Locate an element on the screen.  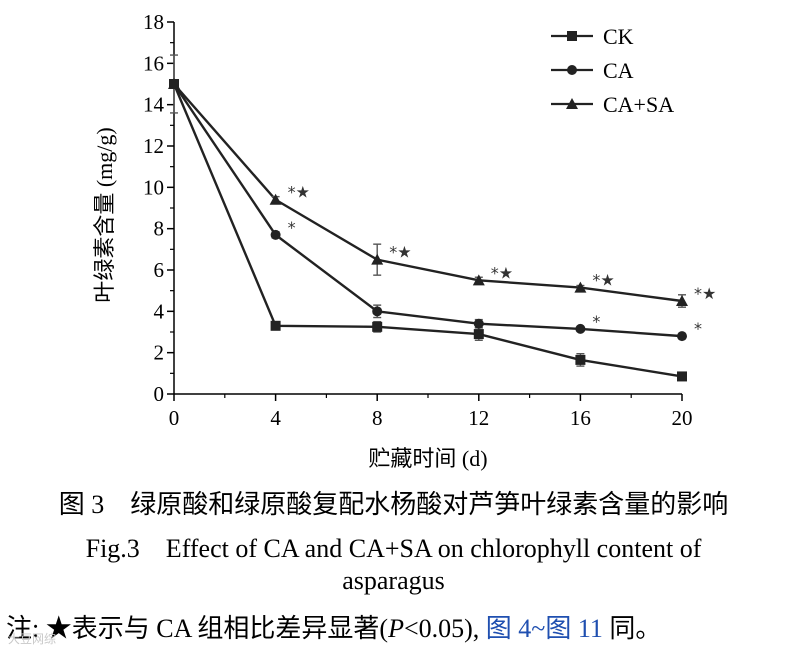
y-tick-label: 6 is located at coordinates (159, 270).